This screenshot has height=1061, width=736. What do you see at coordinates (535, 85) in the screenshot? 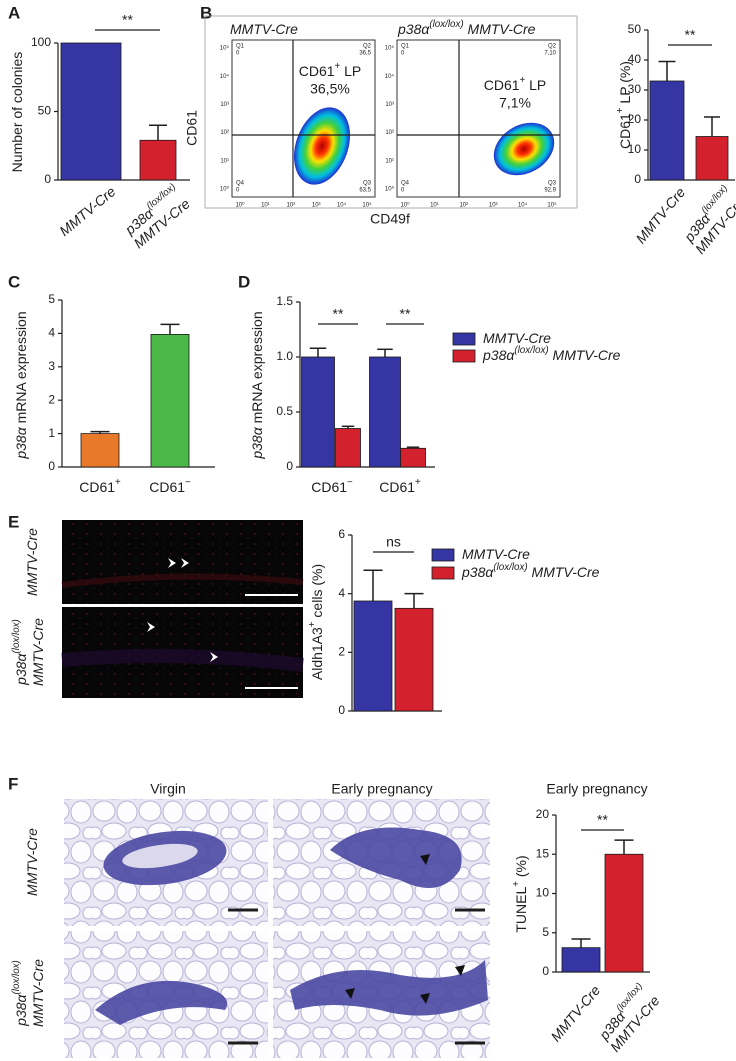
I see `gate-label-part: LP` at bounding box center [535, 85].